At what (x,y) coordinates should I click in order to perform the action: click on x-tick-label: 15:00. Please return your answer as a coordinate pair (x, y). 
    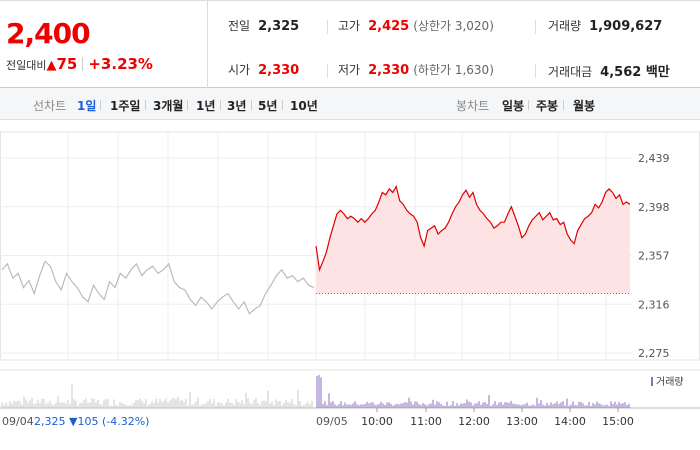
    Looking at the image, I should click on (618, 421).